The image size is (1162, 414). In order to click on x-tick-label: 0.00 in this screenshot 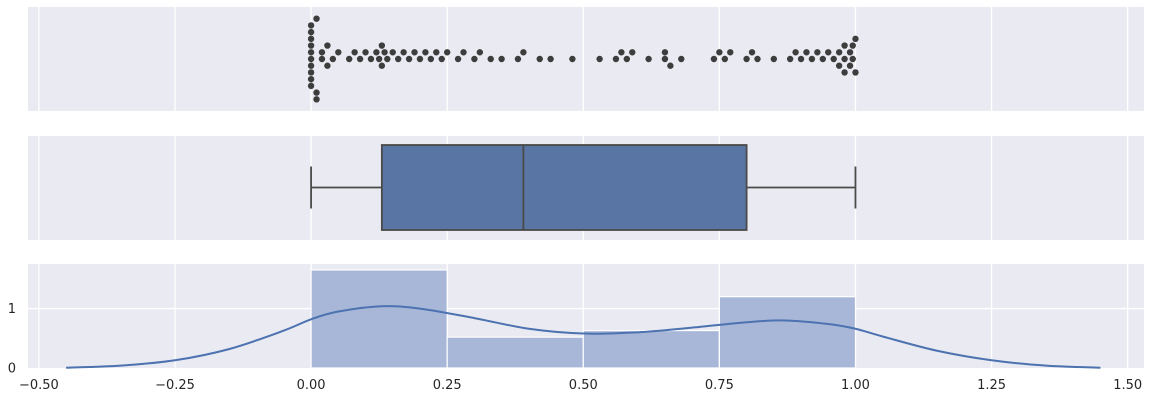, I will do `click(311, 385)`.